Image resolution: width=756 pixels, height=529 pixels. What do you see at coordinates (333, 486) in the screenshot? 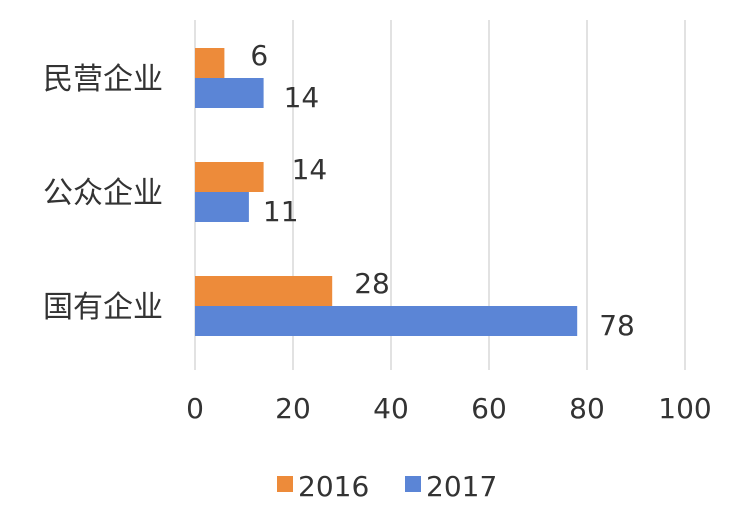
I see `legend-label: 2016` at bounding box center [333, 486].